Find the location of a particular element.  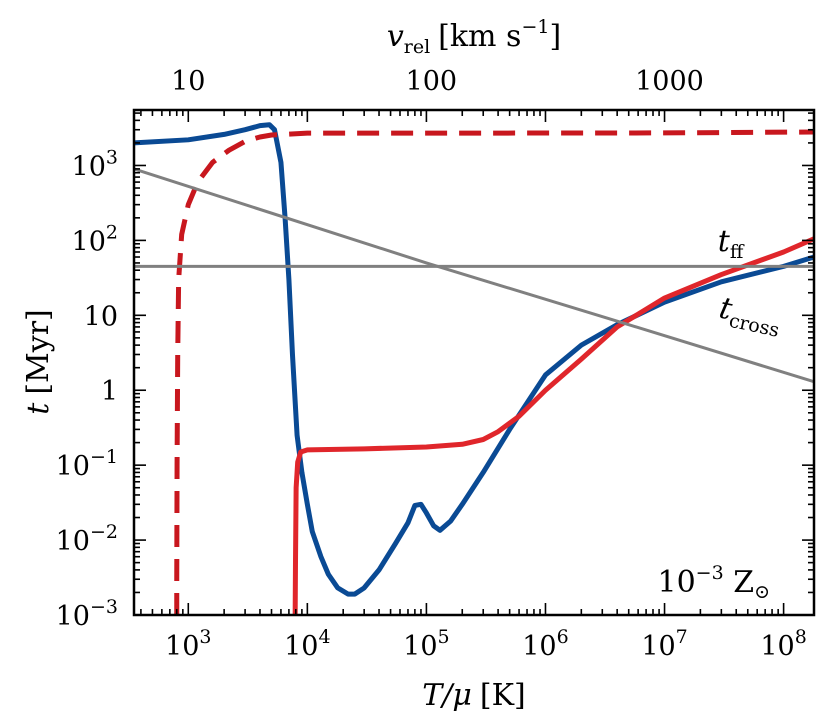

x-tick-label: 10³ is located at coordinates (188, 644).